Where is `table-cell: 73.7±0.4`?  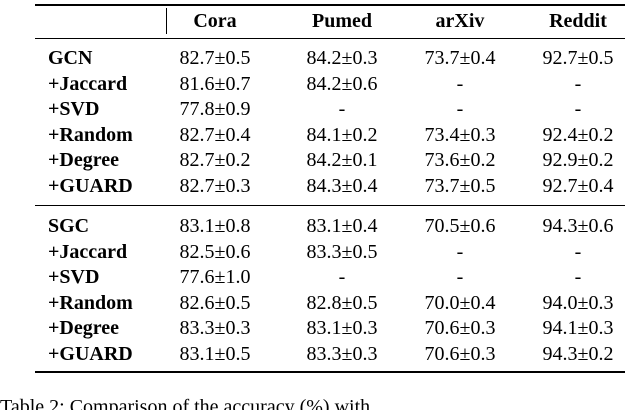 table-cell: 73.7±0.4 is located at coordinates (460, 58).